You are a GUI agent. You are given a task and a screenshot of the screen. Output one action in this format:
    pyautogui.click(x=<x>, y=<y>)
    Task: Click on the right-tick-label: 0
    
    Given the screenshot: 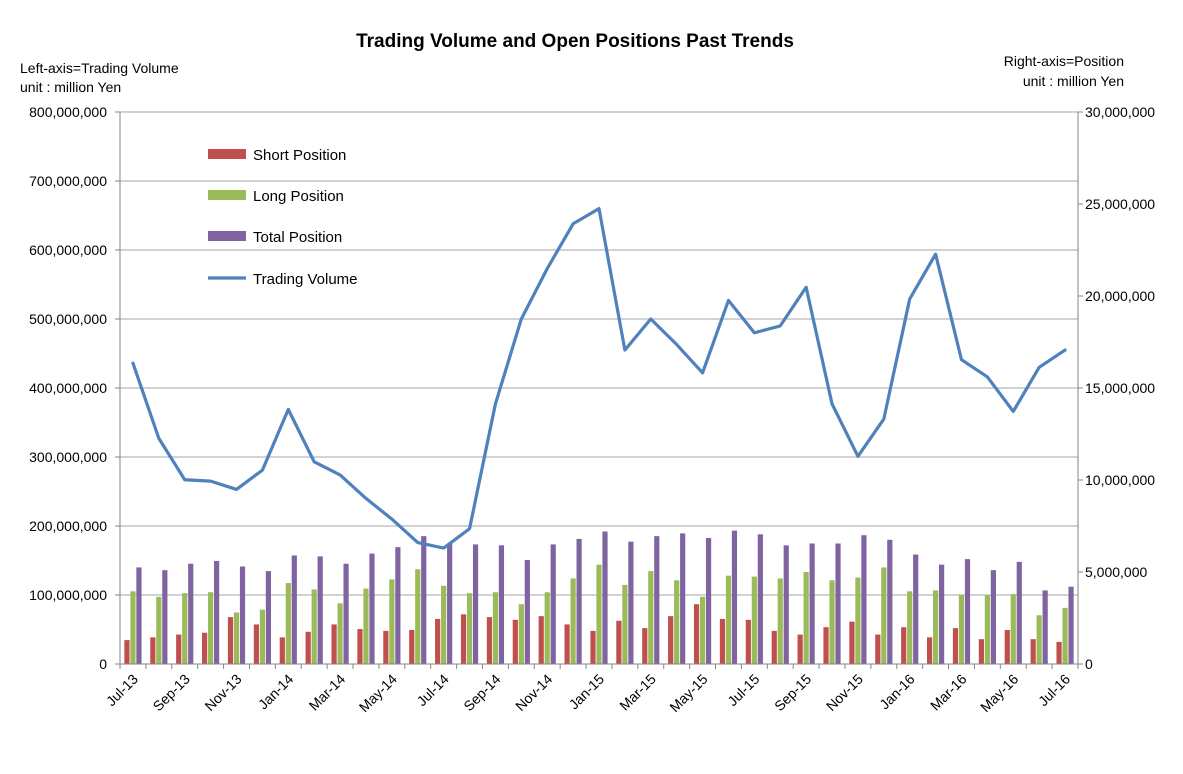 What is the action you would take?
    pyautogui.click(x=1089, y=664)
    